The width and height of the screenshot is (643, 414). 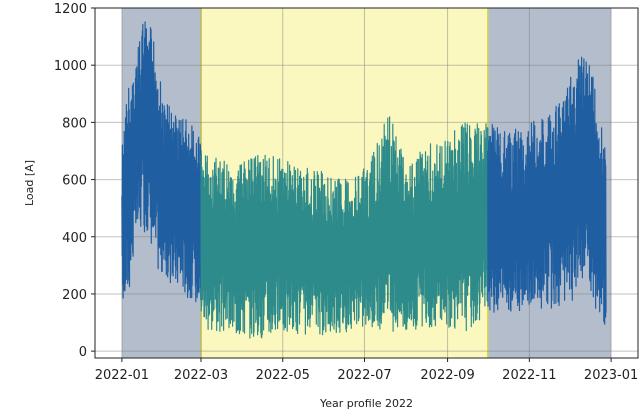 I want to click on y-tick-label: 200, so click(x=74, y=295).